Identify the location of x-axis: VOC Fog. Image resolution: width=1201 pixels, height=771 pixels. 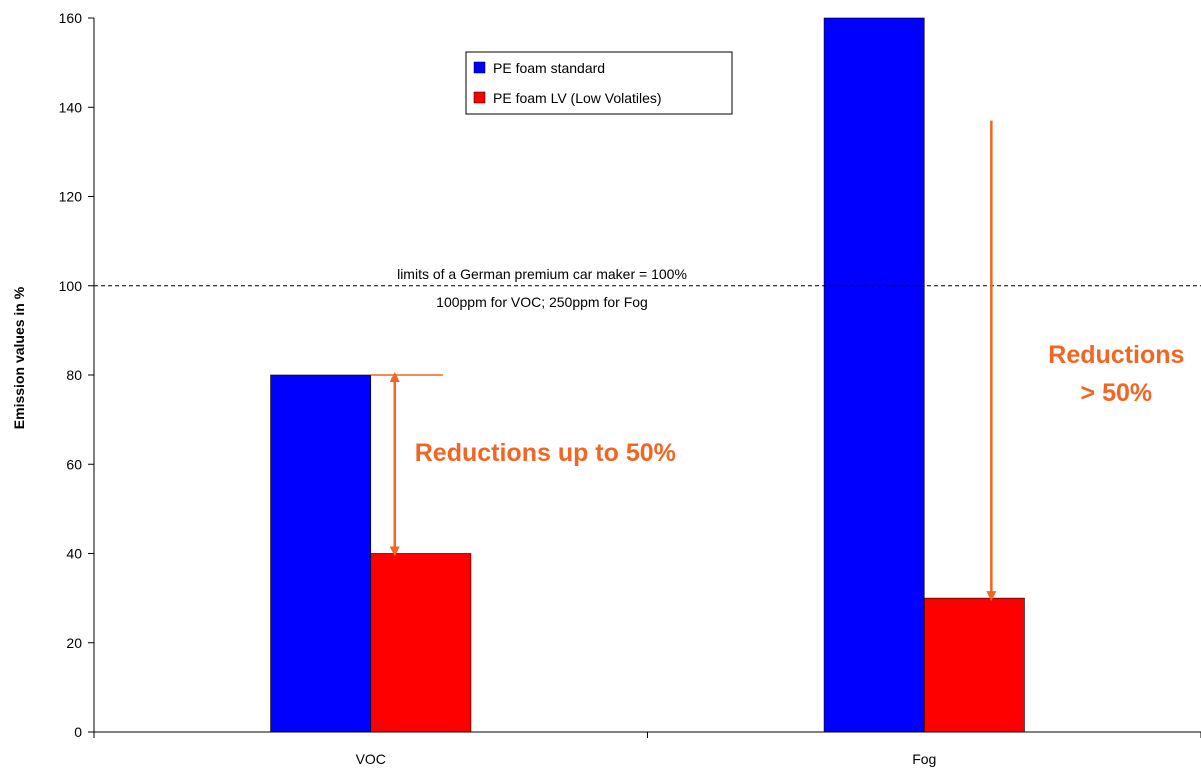
(647, 749).